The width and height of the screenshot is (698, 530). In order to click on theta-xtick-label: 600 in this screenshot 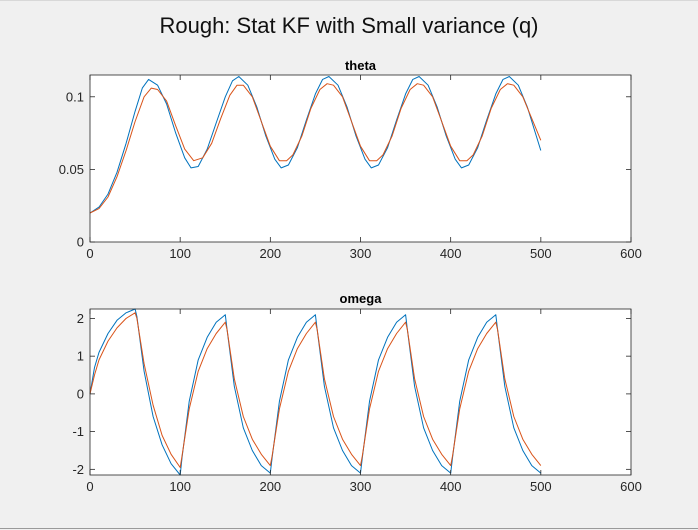, I will do `click(631, 253)`.